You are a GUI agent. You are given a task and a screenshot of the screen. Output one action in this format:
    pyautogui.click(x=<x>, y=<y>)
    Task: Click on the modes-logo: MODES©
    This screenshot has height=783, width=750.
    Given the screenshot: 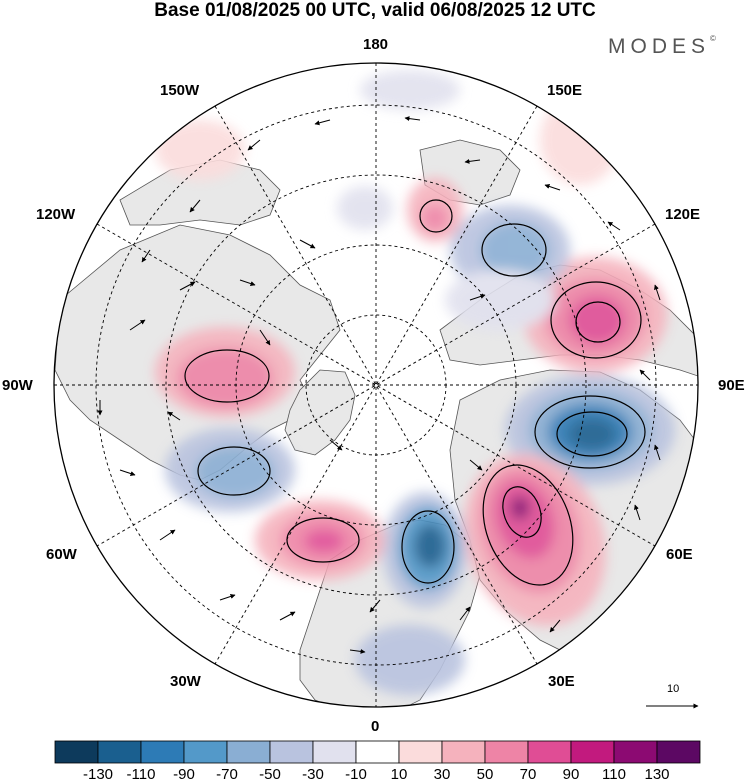 What is the action you would take?
    pyautogui.click(x=662, y=46)
    